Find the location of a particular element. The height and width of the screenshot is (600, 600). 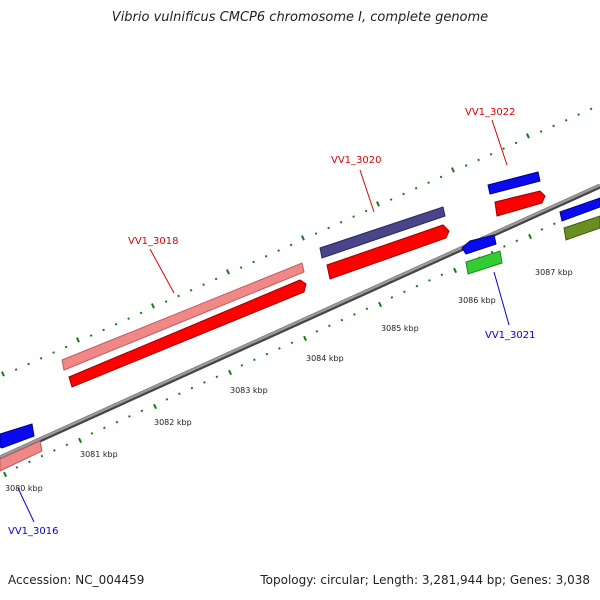

gene-label-3018: VV1_3018 is located at coordinates (153, 241).